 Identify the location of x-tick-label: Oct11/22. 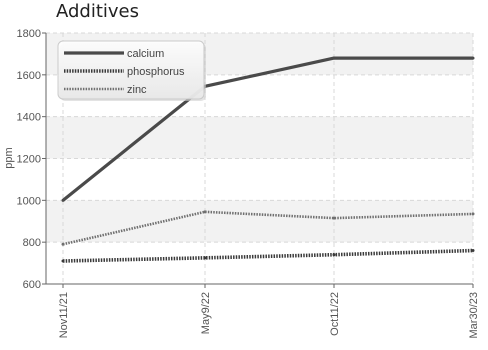
(335, 314).